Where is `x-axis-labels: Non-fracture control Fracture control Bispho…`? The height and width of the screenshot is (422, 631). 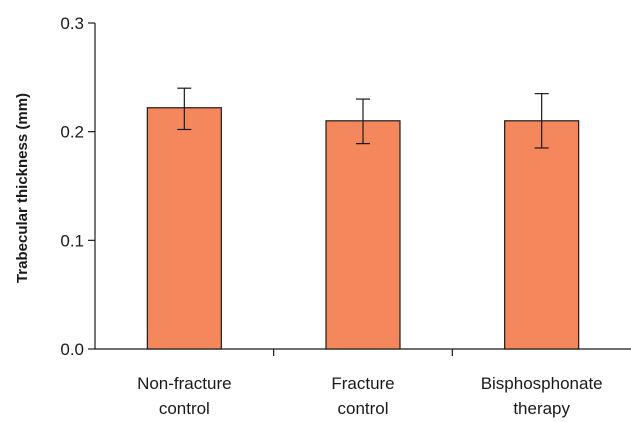 x-axis-labels: Non-fracture control Fracture control Bispho… is located at coordinates (370, 396).